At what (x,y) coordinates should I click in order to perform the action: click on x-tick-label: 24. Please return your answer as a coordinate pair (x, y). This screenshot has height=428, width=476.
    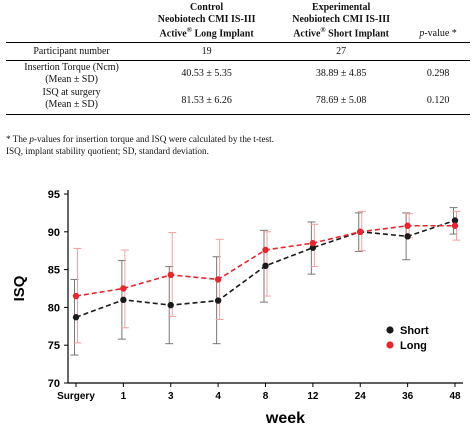
    Looking at the image, I should click on (361, 396).